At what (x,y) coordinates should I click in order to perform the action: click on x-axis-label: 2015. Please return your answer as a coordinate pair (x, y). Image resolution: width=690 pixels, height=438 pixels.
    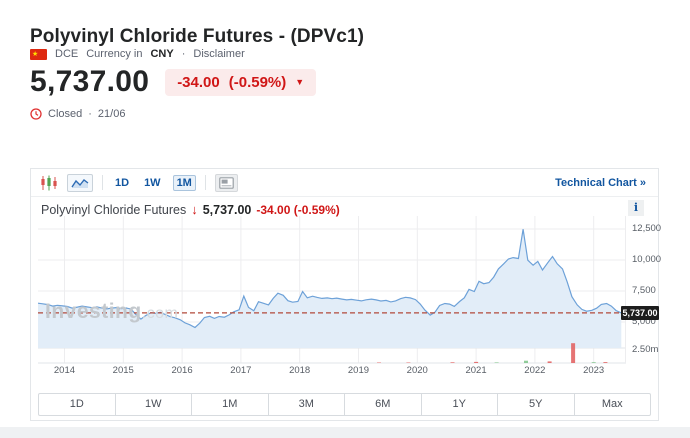
    Looking at the image, I should click on (123, 370).